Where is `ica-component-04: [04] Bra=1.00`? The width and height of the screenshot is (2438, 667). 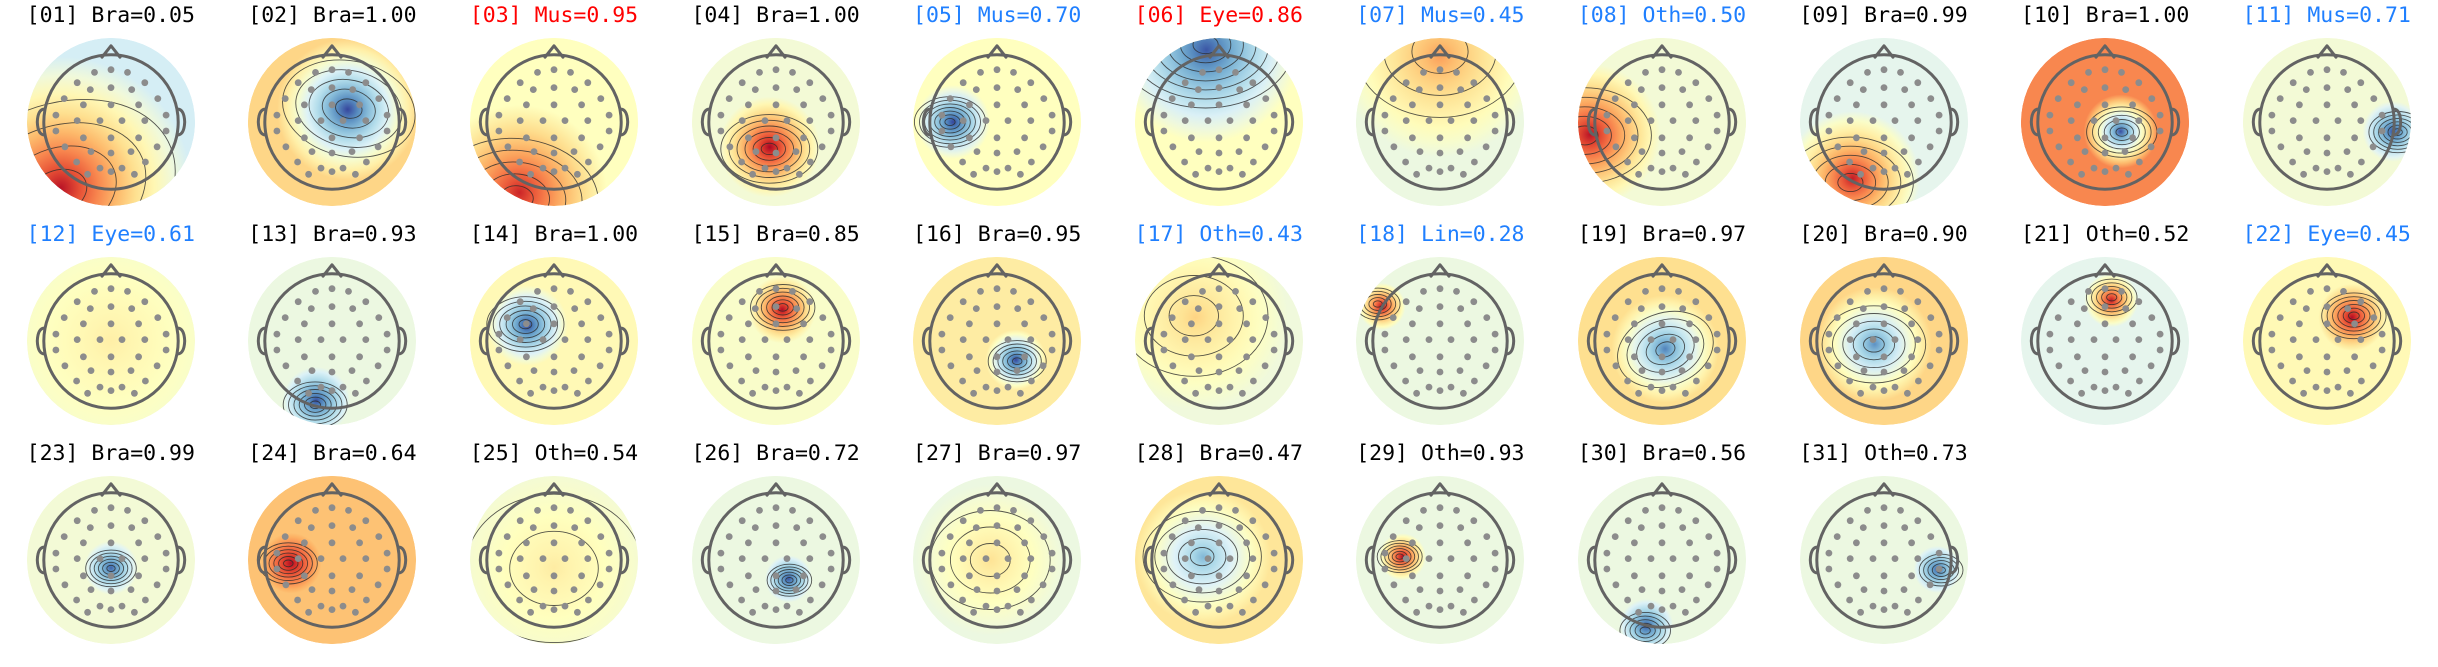
ica-component-04: [04] Bra=1.00 is located at coordinates (776, 113).